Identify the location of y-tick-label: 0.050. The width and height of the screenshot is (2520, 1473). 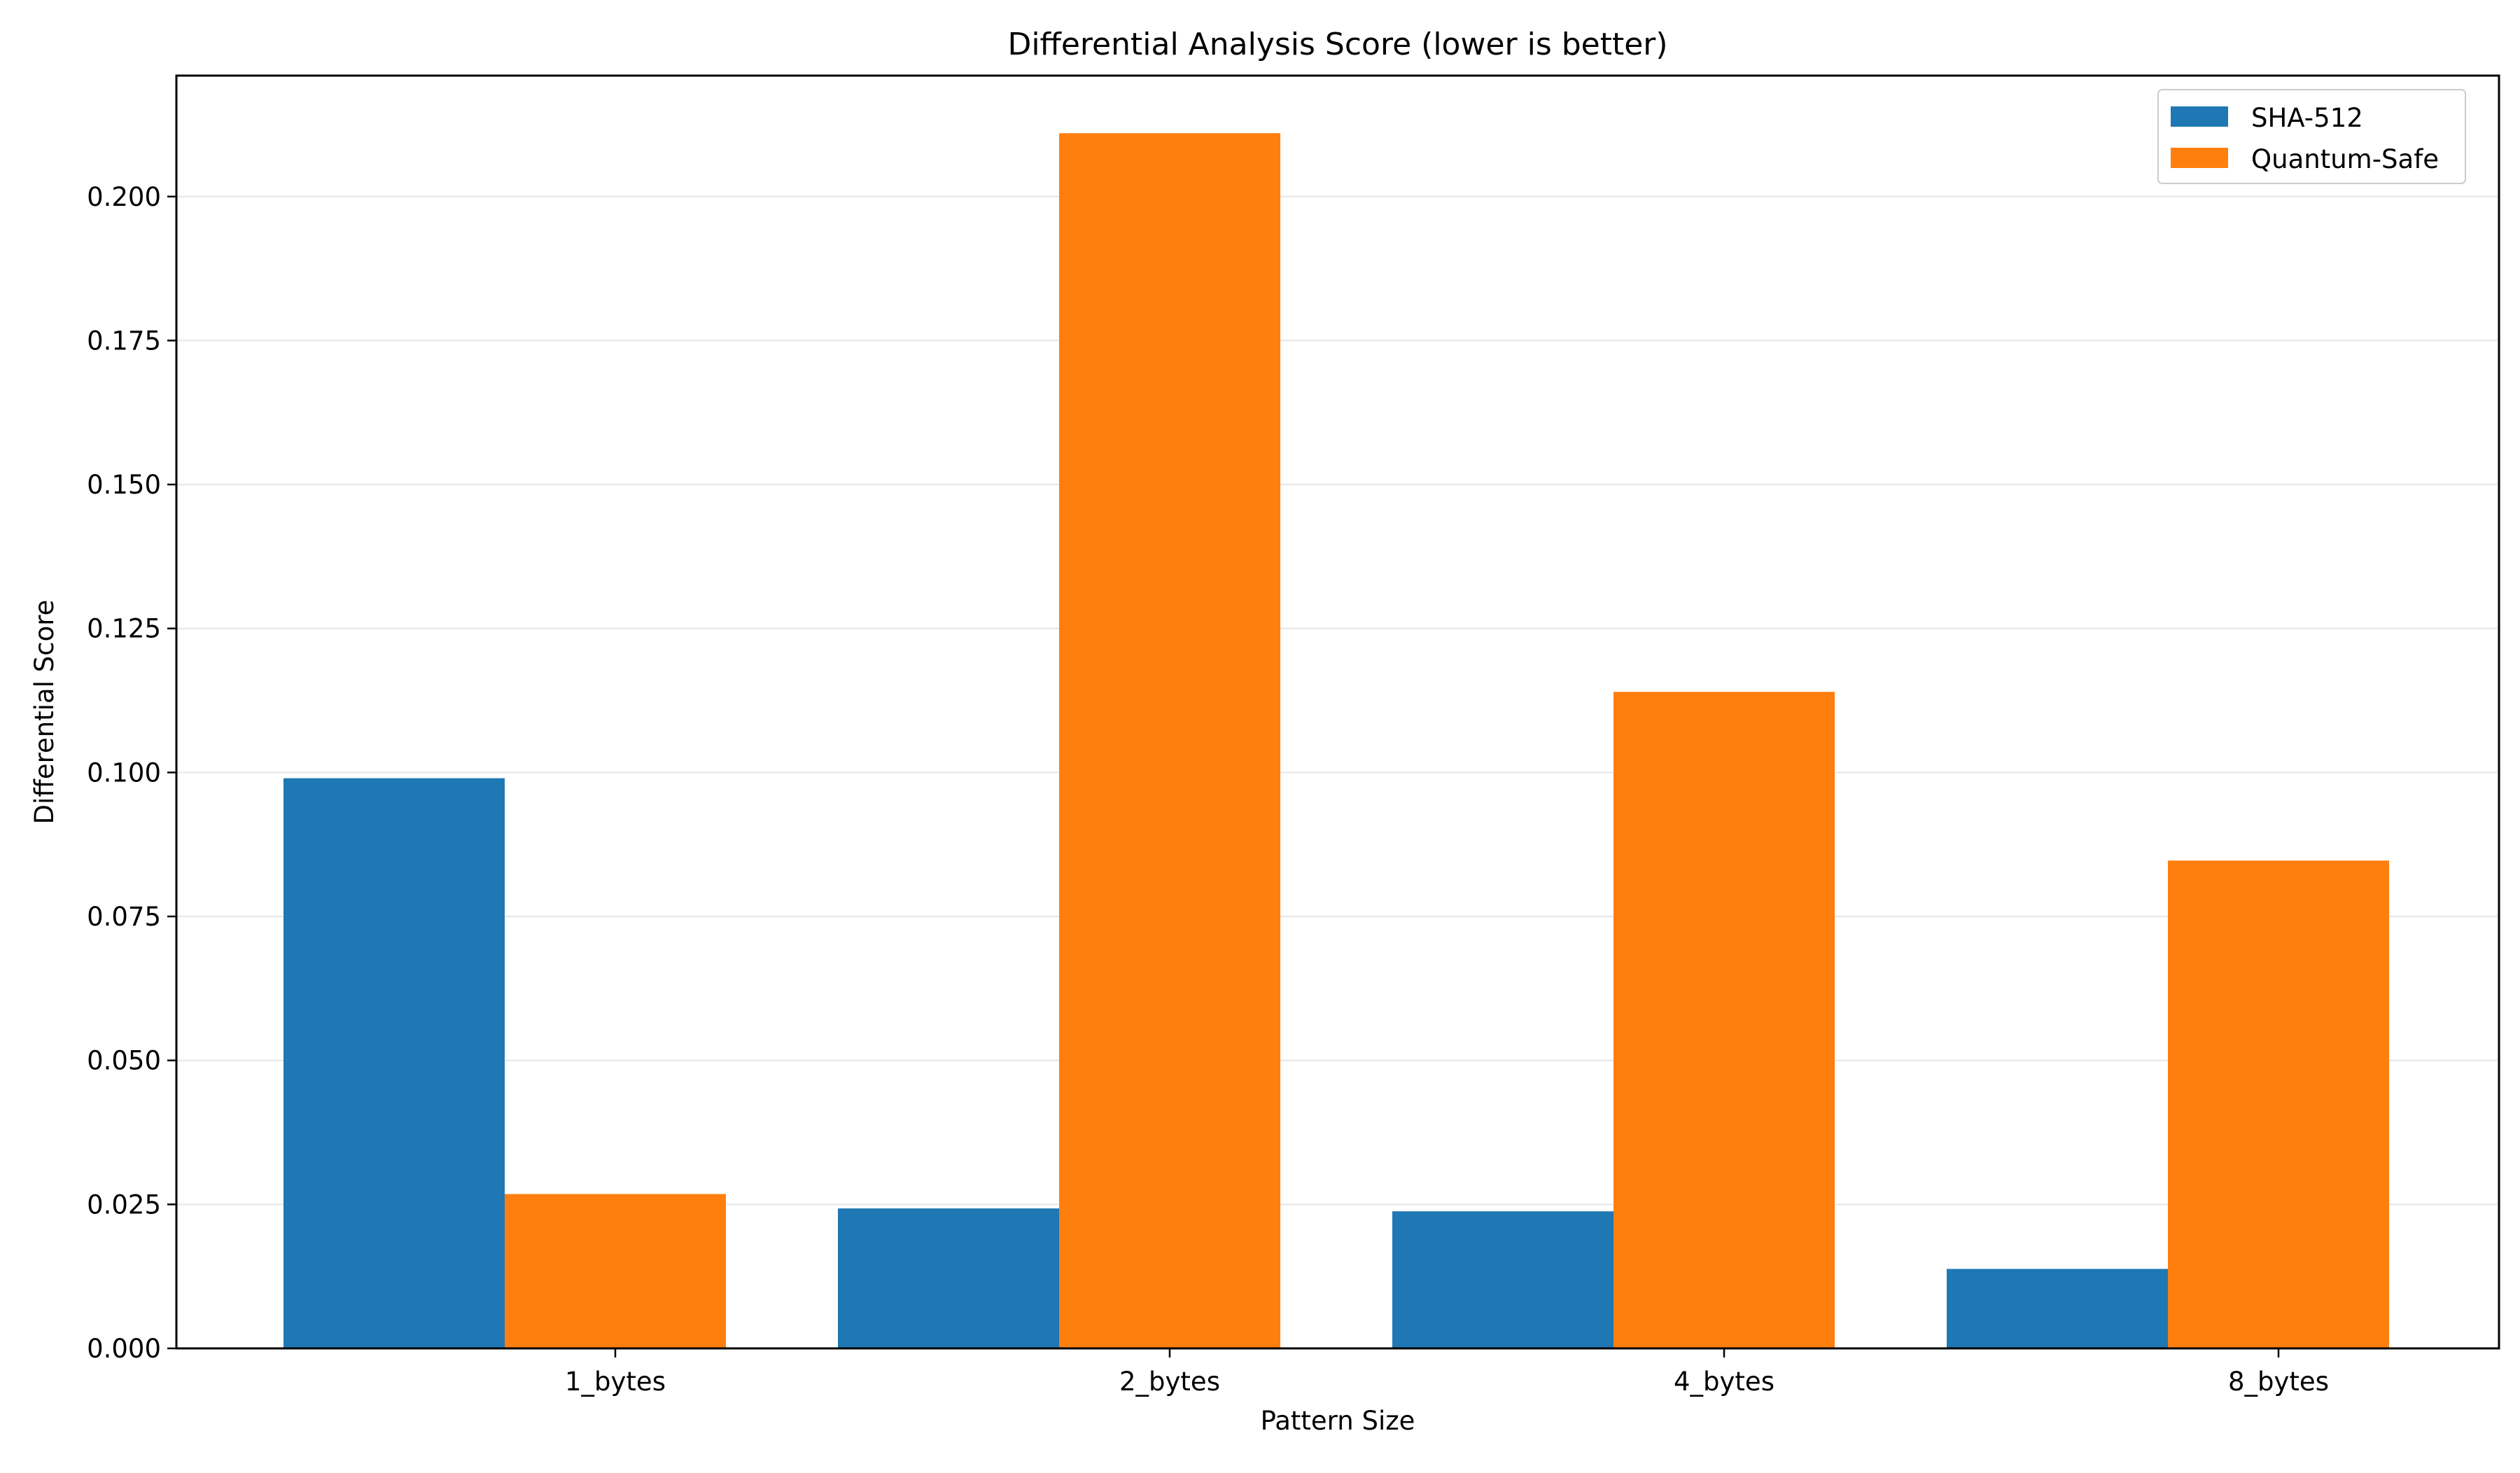
(124, 1061).